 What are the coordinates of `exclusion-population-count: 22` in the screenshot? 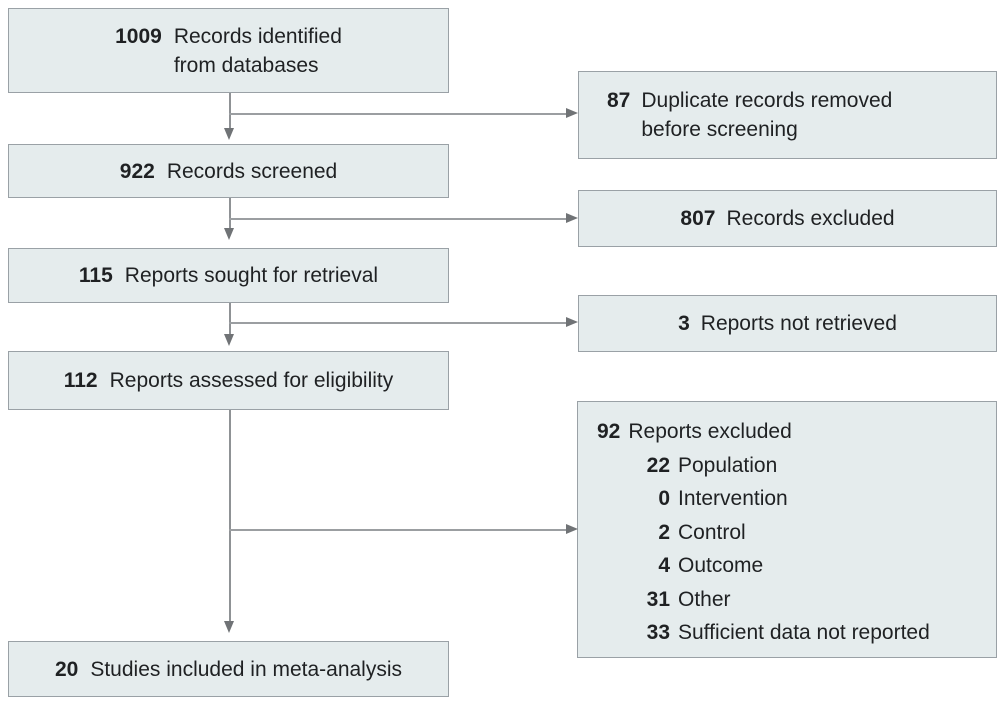 It's located at (658, 465).